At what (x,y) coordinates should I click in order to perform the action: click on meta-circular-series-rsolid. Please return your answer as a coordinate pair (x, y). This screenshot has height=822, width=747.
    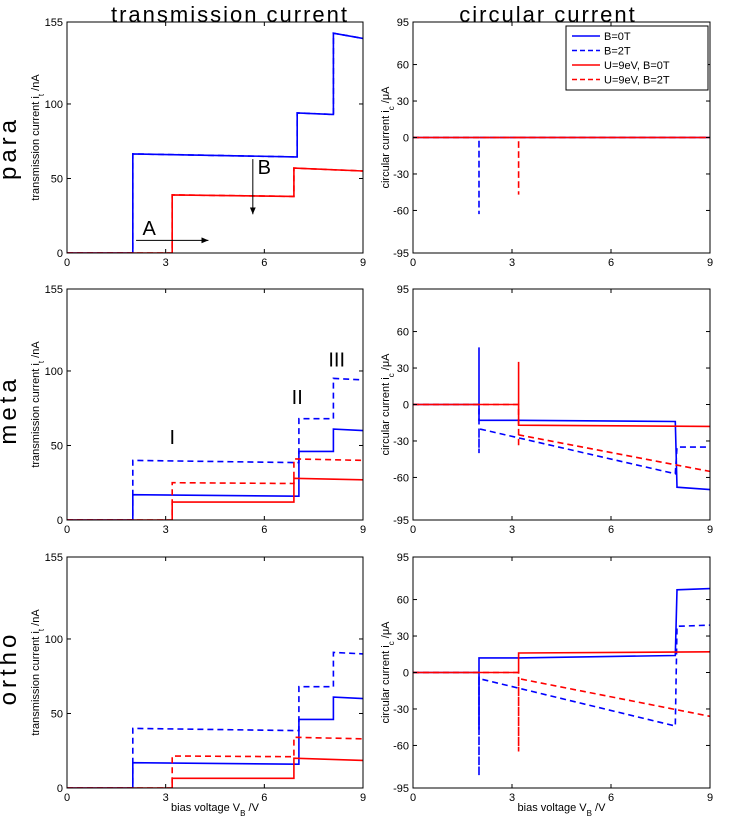
    Looking at the image, I should click on (561, 394).